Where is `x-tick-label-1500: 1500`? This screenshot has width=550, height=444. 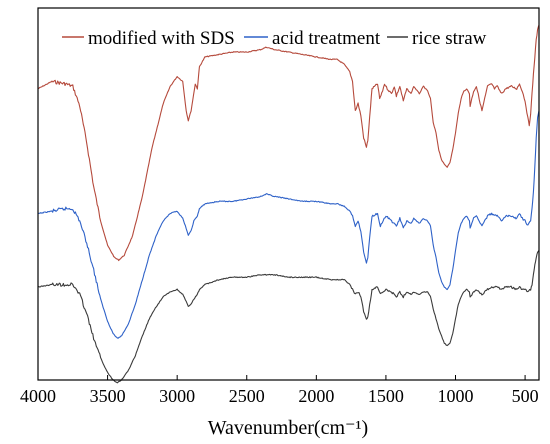 x-tick-label-1500: 1500 is located at coordinates (386, 396).